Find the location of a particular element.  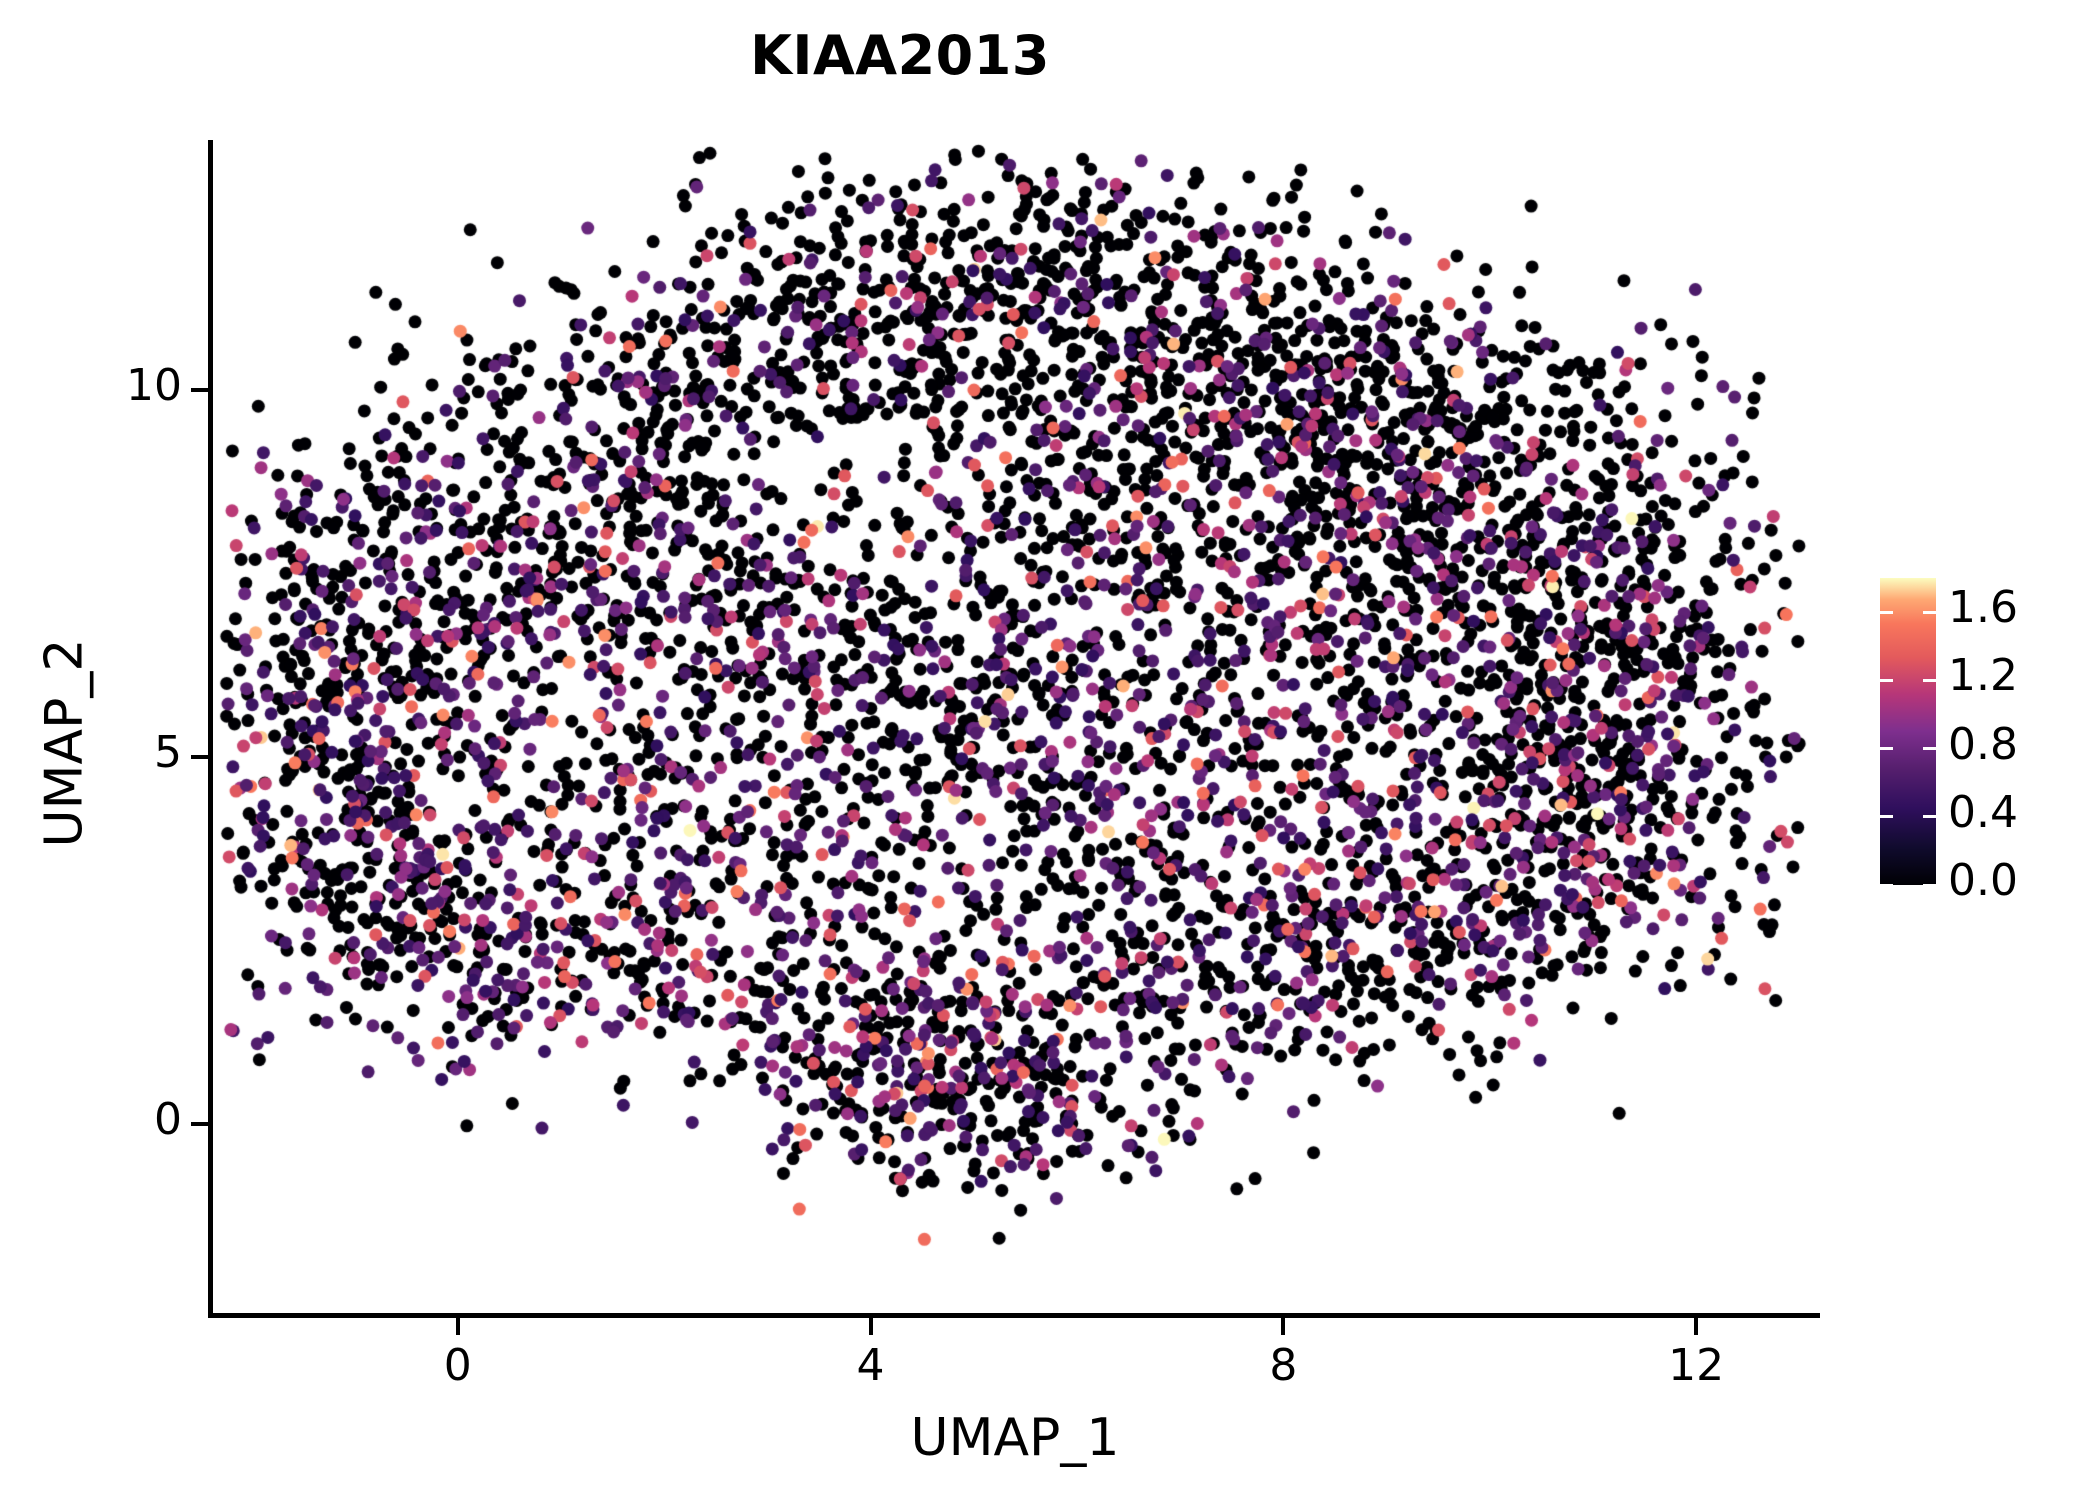

x-tick-label: 0 is located at coordinates (457, 1365).